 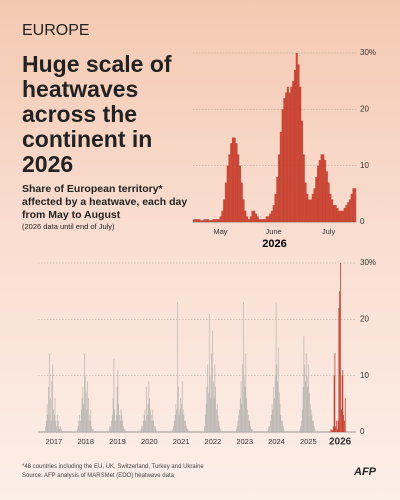 I want to click on logo: AFP, so click(x=365, y=472).